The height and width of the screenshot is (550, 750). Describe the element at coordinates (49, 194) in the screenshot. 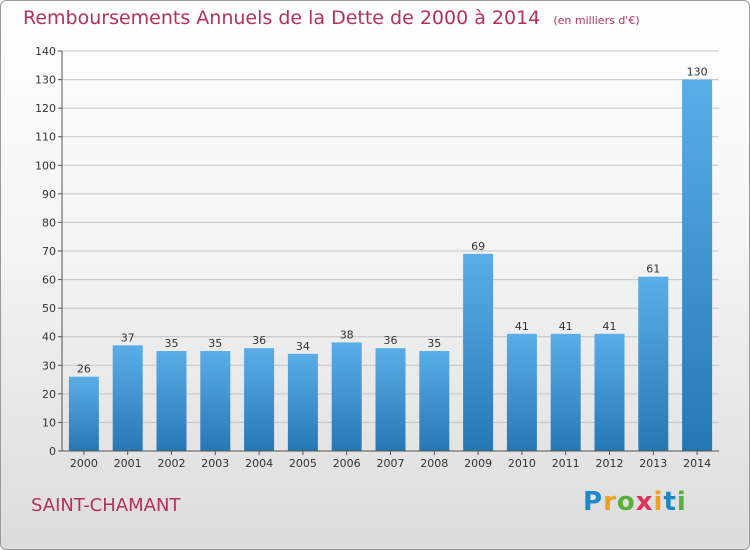

I see `y-tick-label: 90` at that location.